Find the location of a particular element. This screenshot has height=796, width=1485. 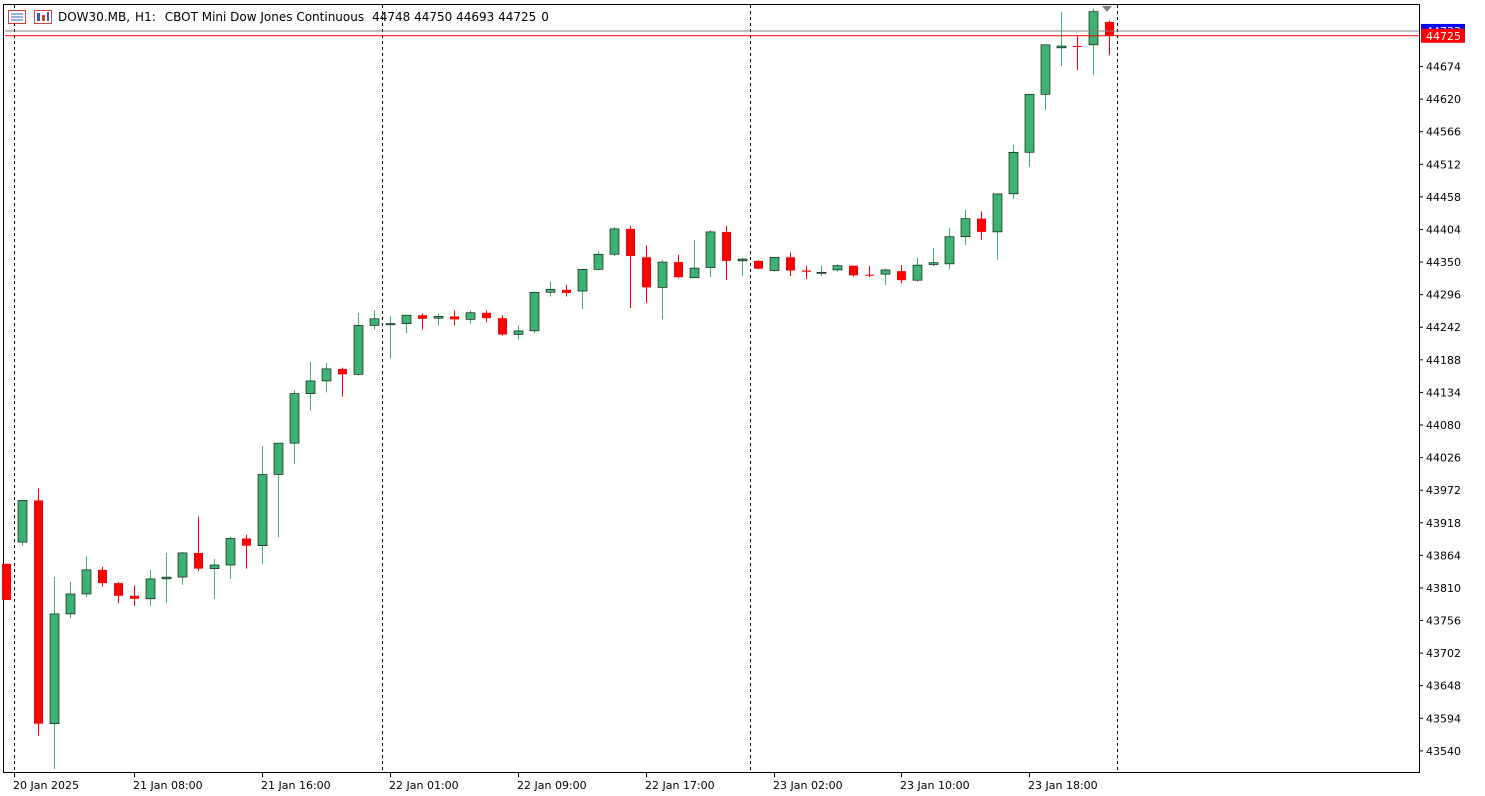

x-tick-label: 23 Jan 02:00 is located at coordinates (808, 785).